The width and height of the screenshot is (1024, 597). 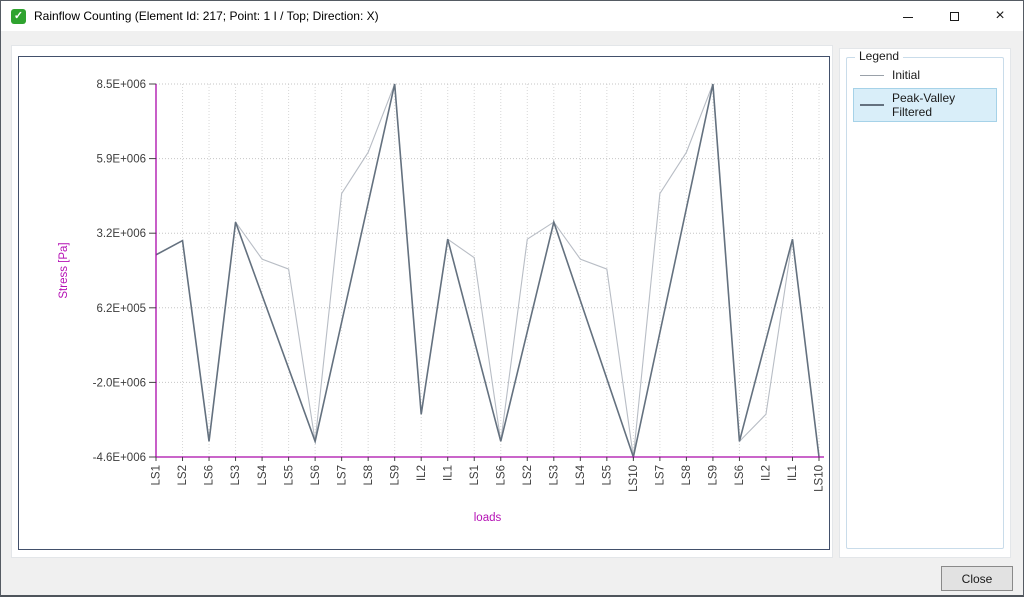 I want to click on close-icon: ×, so click(x=1000, y=15).